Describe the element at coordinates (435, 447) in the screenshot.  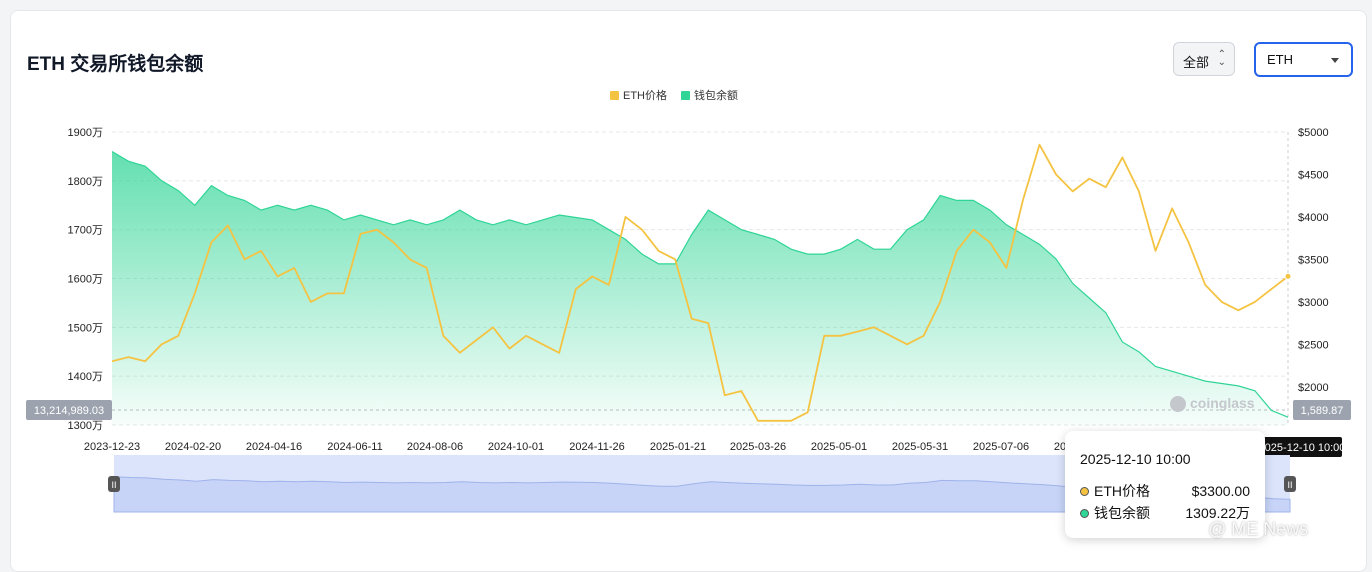
I see `x-tick-label: 2024-08-06` at that location.